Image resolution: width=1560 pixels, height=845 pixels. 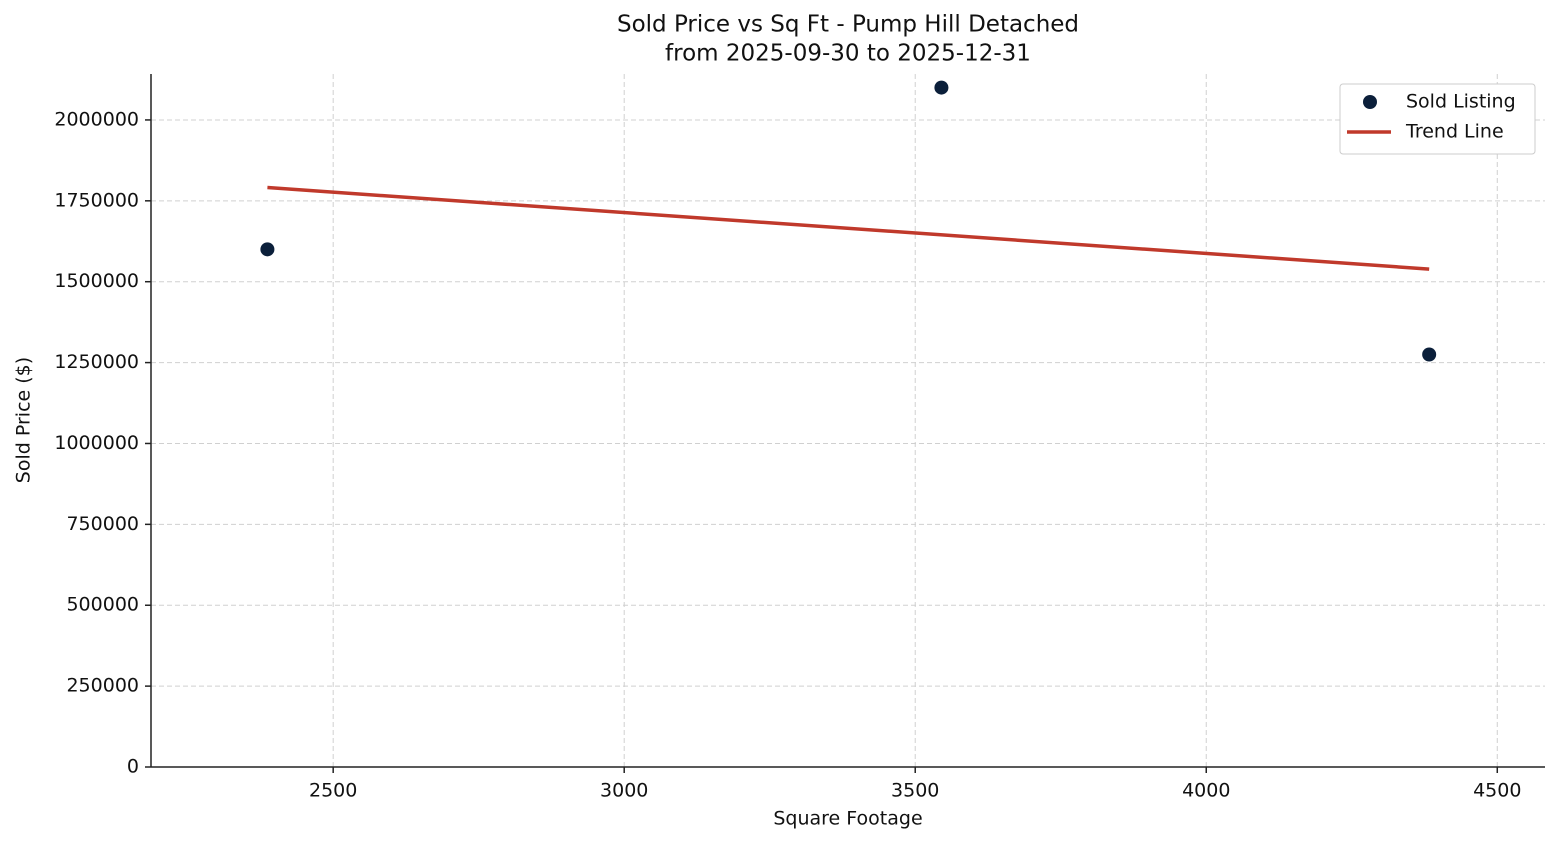 What do you see at coordinates (624, 791) in the screenshot?
I see `x-tick-label: 3000` at bounding box center [624, 791].